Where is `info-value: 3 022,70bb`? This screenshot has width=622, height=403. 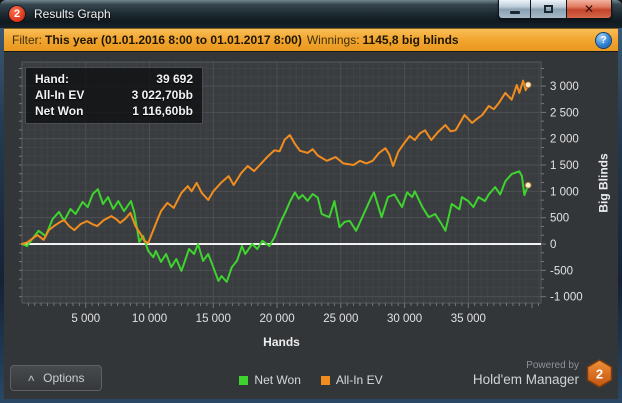
info-value: 3 022,70bb is located at coordinates (162, 95).